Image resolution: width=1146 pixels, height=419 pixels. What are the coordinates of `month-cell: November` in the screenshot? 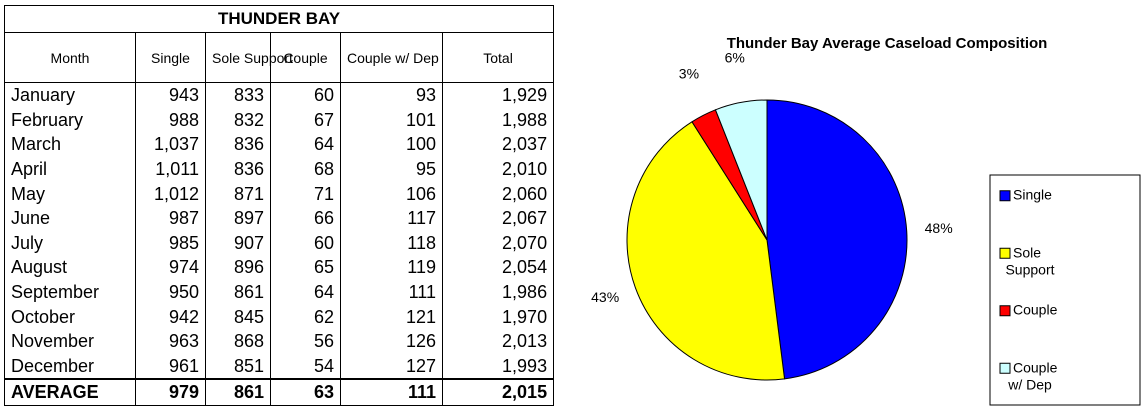 It's located at (70, 341).